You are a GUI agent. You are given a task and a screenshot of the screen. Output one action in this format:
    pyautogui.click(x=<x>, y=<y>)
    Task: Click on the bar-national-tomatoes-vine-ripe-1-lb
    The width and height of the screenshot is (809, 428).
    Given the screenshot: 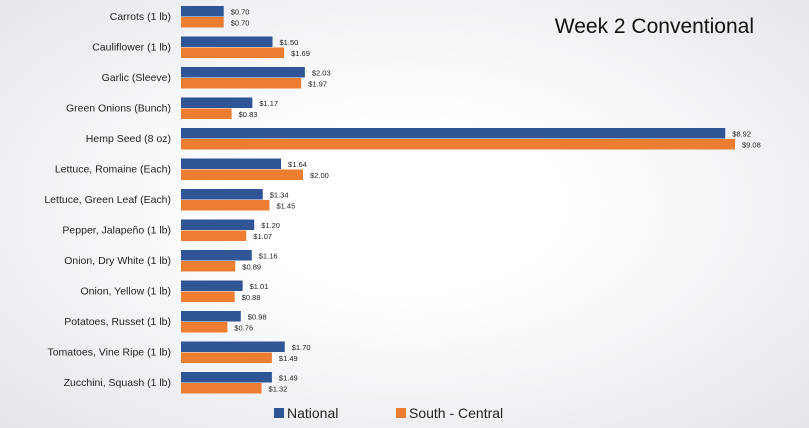 What is the action you would take?
    pyautogui.click(x=233, y=346)
    